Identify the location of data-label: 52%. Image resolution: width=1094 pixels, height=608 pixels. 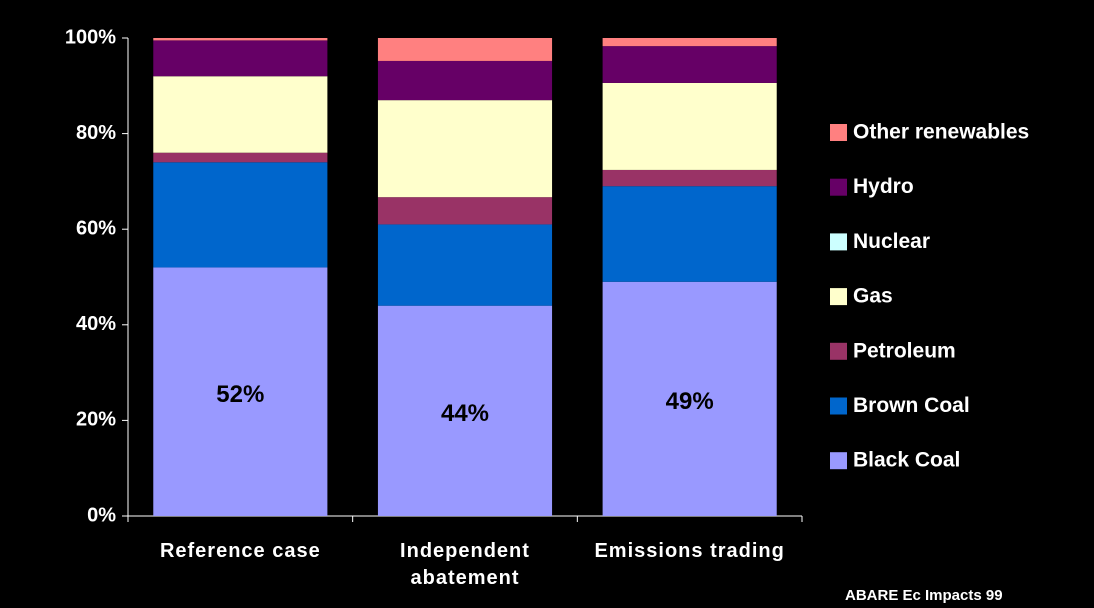
(240, 394).